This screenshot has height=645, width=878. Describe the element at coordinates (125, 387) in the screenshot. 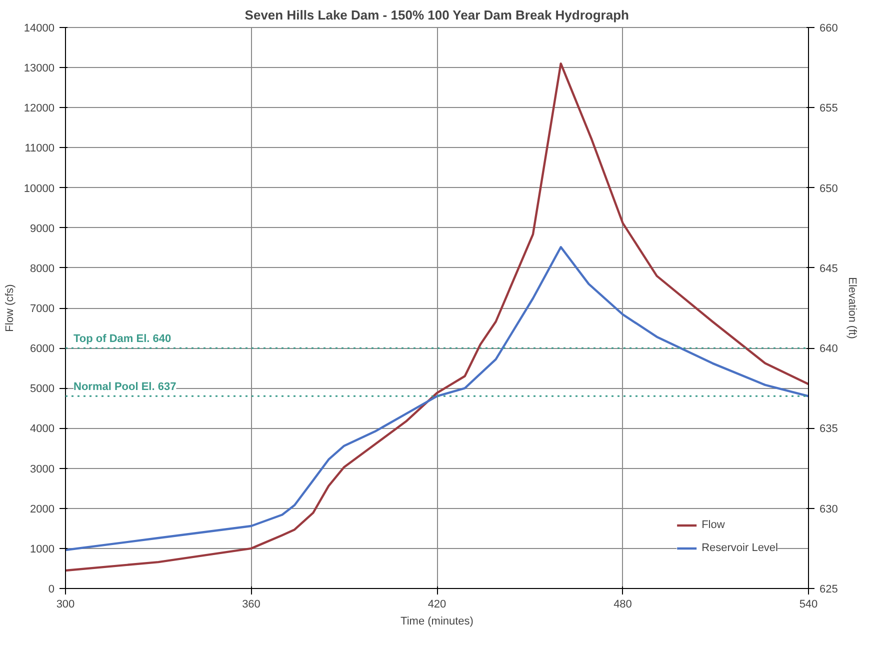

I see `ref-line-label: Normal Pool El. 637` at that location.